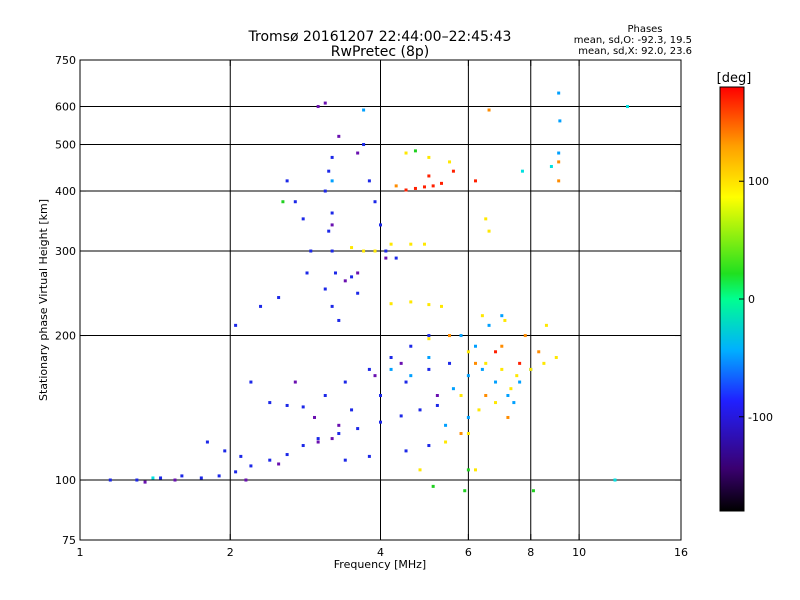  I want to click on colorbar-tick-label: 0, so click(751, 299).